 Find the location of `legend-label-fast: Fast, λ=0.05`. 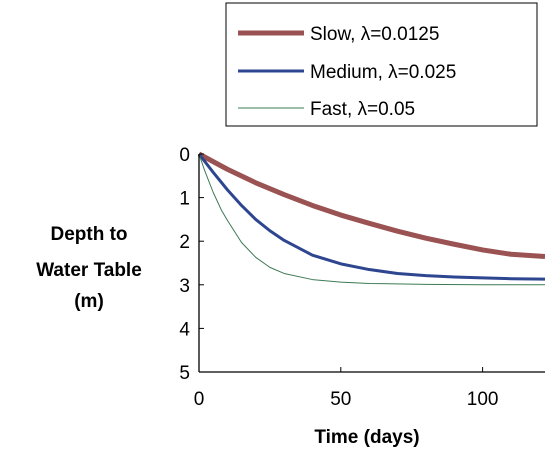

legend-label-fast: Fast, λ=0.05 is located at coordinates (362, 109).